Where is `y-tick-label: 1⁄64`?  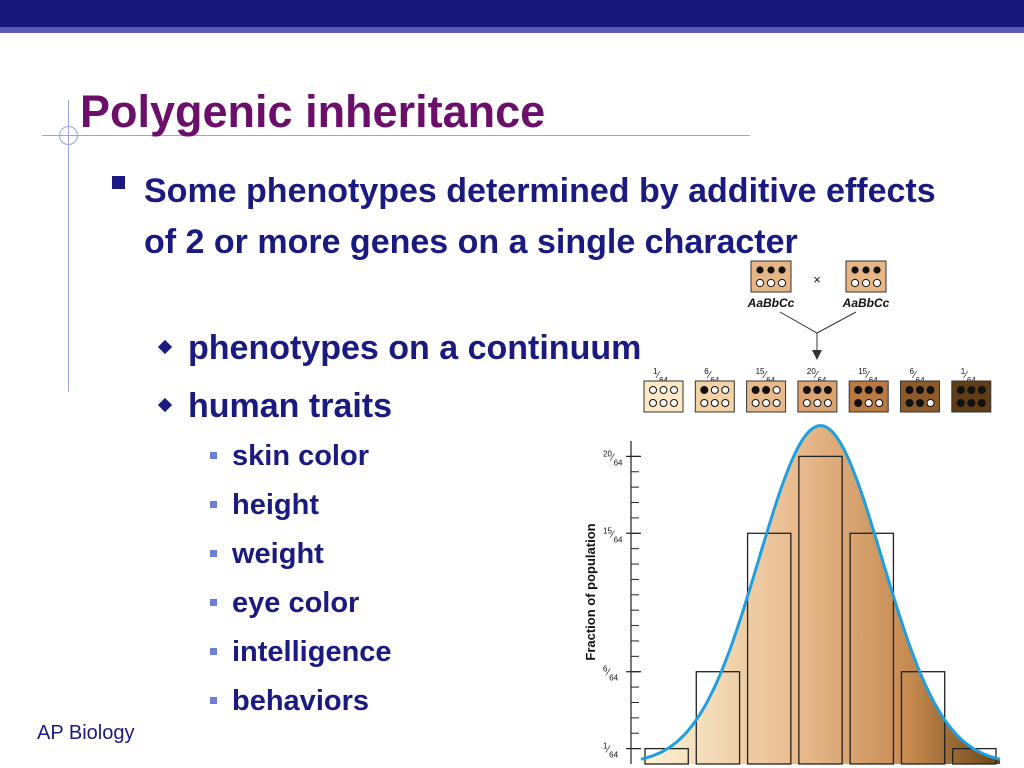 y-tick-label: 1⁄64 is located at coordinates (611, 750).